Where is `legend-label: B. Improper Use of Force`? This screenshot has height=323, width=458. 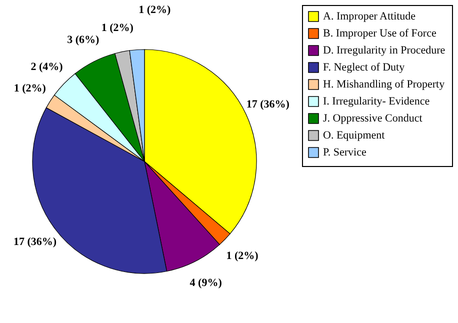
legend-label: B. Improper Use of Force is located at coordinates (379, 34).